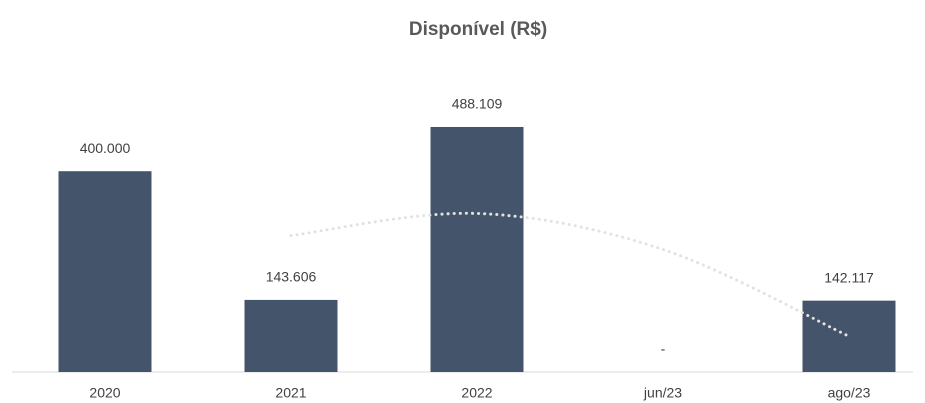 The height and width of the screenshot is (403, 925). What do you see at coordinates (849, 277) in the screenshot?
I see `data-label: 142.117` at bounding box center [849, 277].